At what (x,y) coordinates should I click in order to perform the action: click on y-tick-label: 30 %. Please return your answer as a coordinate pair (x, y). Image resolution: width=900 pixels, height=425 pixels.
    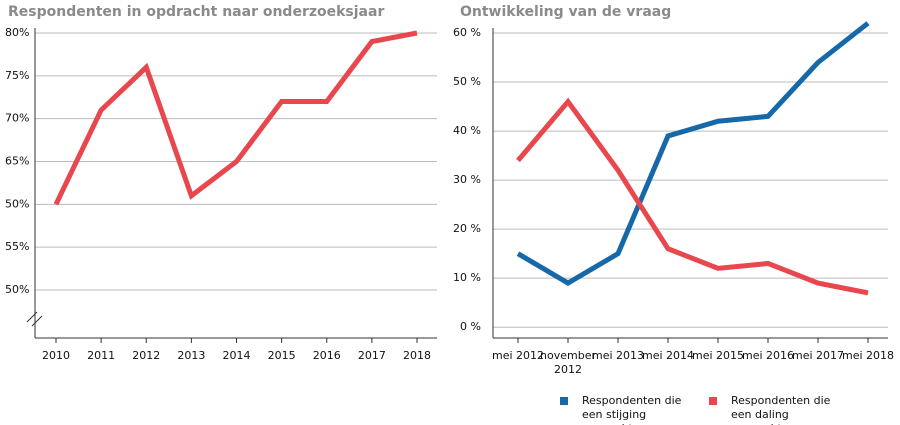
    Looking at the image, I should click on (467, 179).